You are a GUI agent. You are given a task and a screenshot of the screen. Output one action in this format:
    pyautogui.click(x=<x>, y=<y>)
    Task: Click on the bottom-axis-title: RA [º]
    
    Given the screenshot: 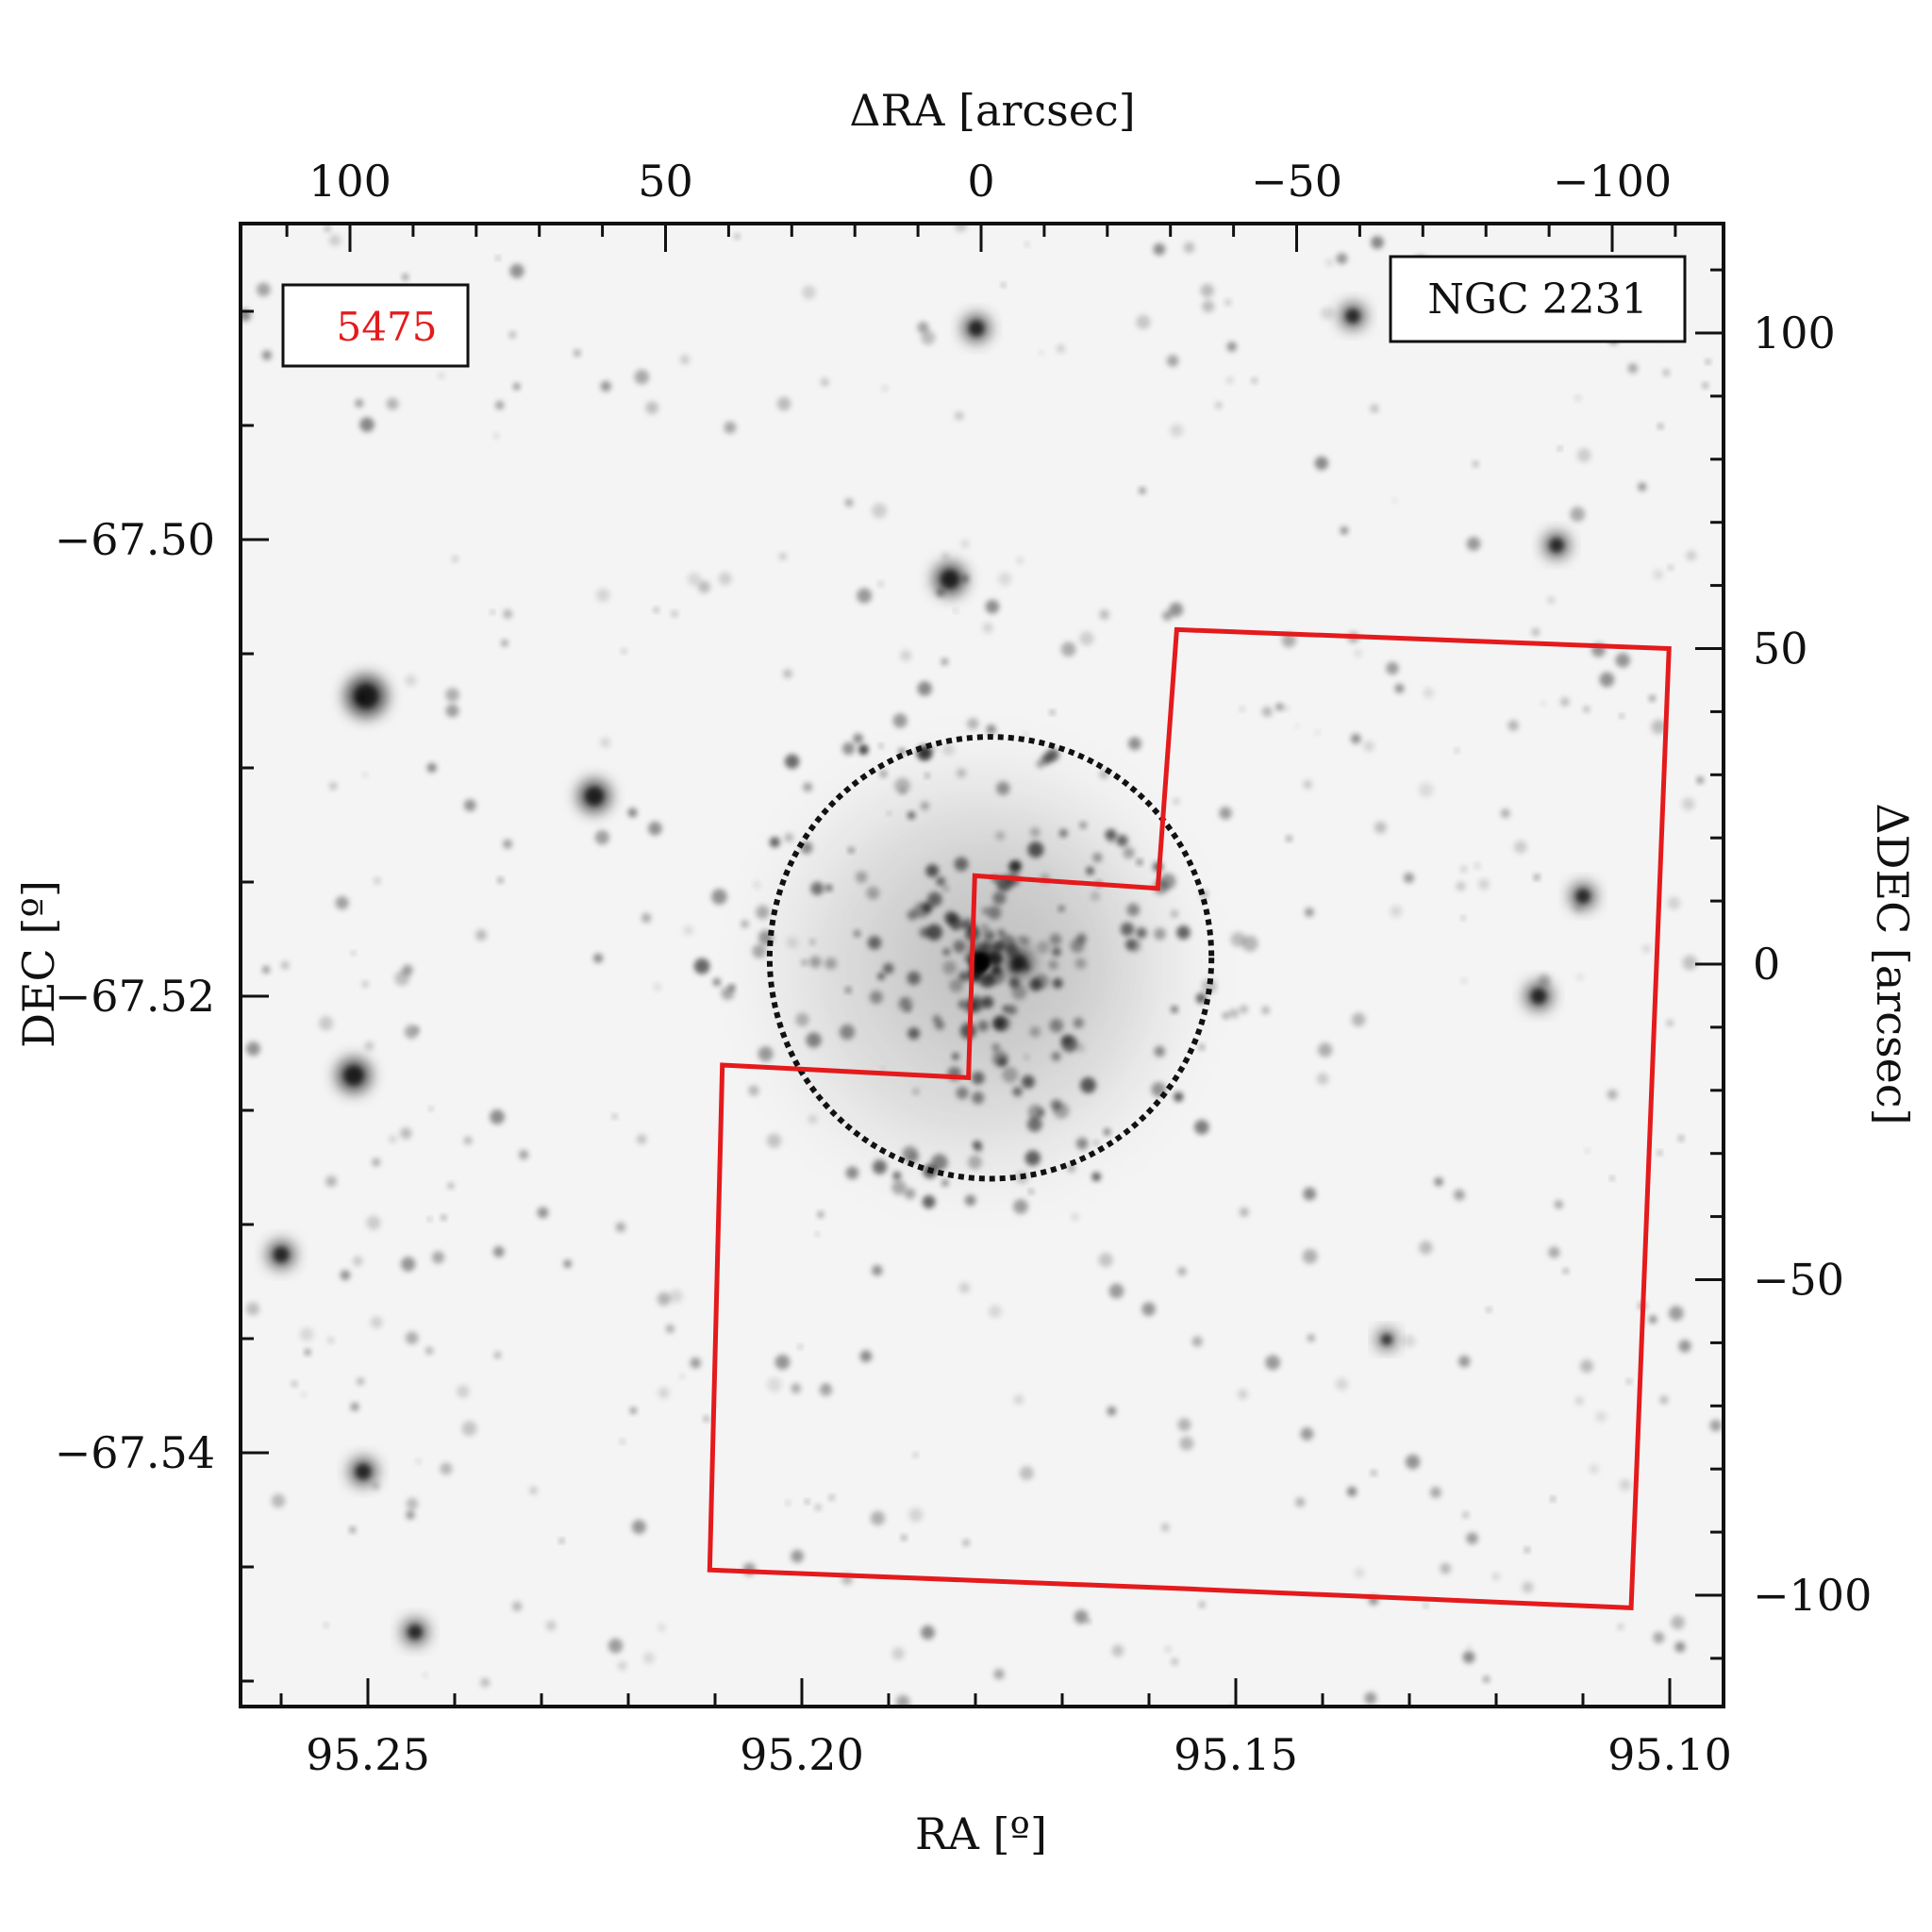 What is the action you would take?
    pyautogui.click(x=981, y=1834)
    